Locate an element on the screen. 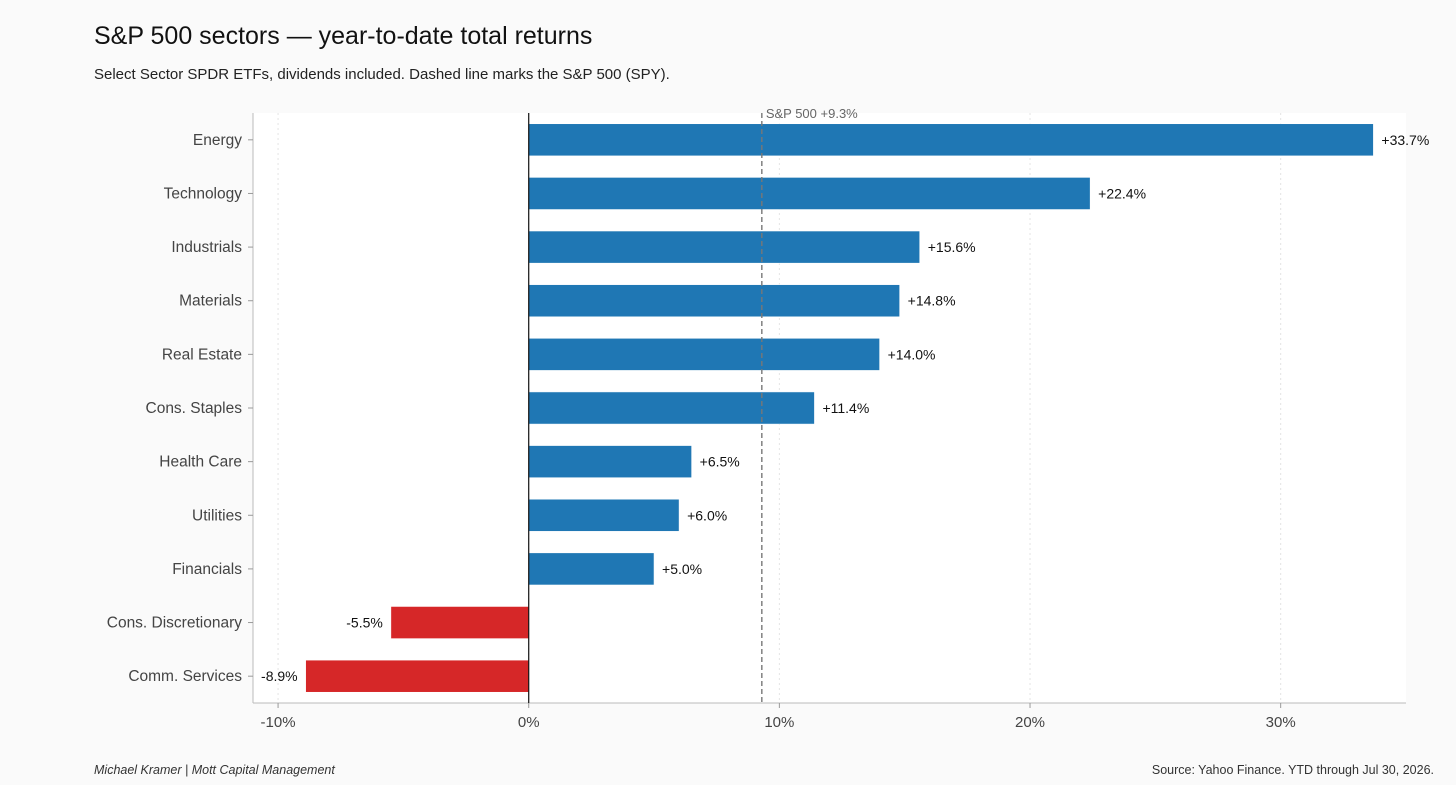  y-tick-label: Utilities is located at coordinates (217, 515).